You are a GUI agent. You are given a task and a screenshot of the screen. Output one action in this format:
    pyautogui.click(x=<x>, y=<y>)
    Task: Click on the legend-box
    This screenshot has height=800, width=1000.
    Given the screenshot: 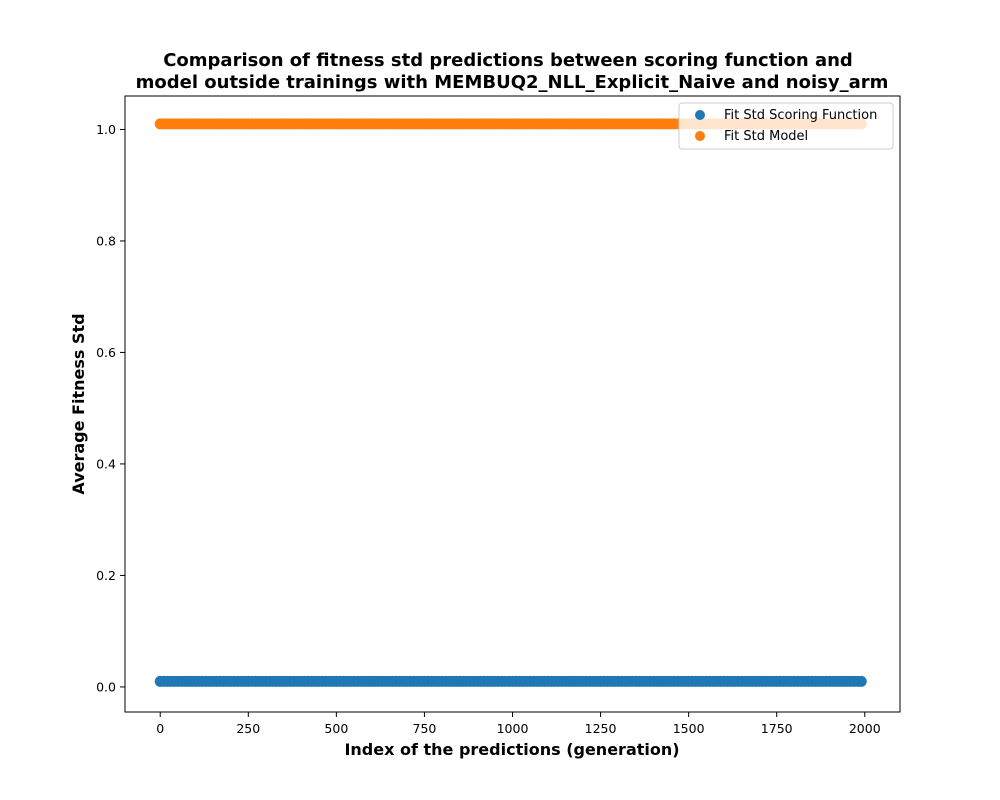 What is the action you would take?
    pyautogui.click(x=786, y=126)
    